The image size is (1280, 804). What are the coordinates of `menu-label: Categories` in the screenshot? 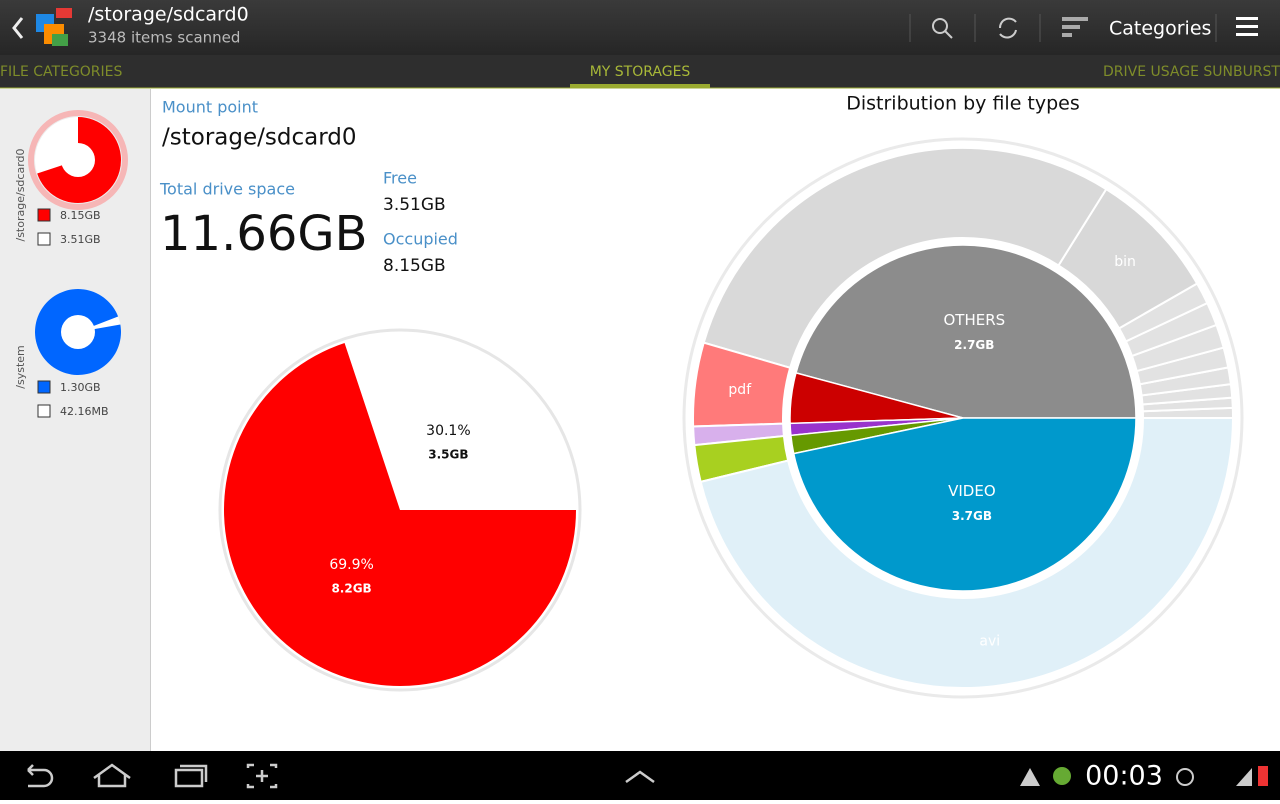 It's located at (1160, 29).